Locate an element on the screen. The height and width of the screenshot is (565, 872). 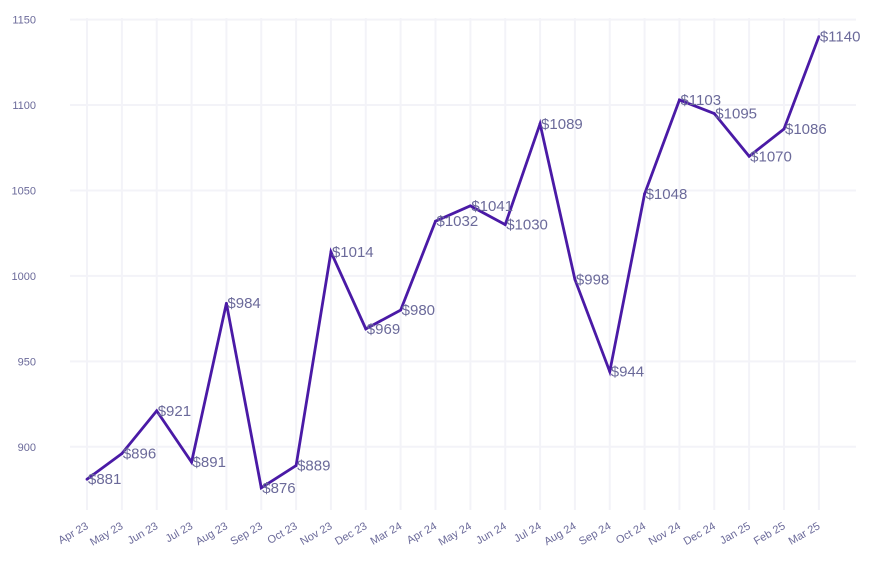
data-label: $1032 is located at coordinates (458, 221).